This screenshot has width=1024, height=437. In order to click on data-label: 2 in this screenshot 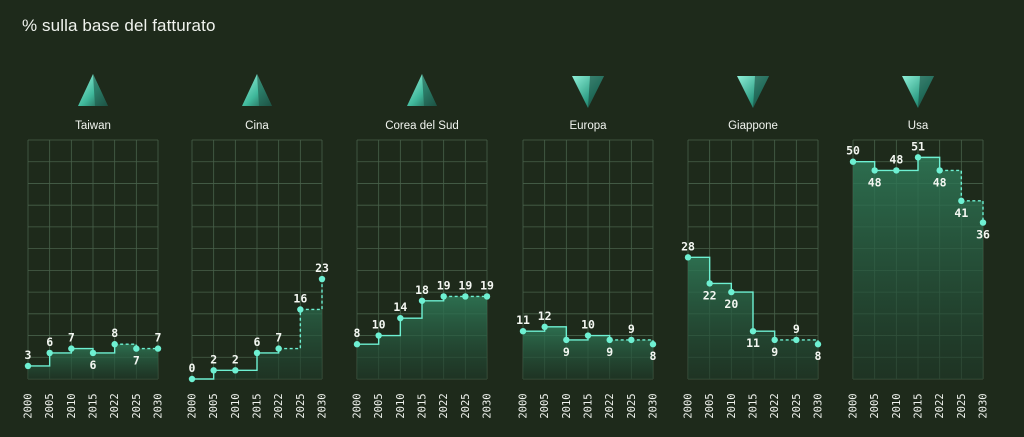, I will do `click(235, 359)`.